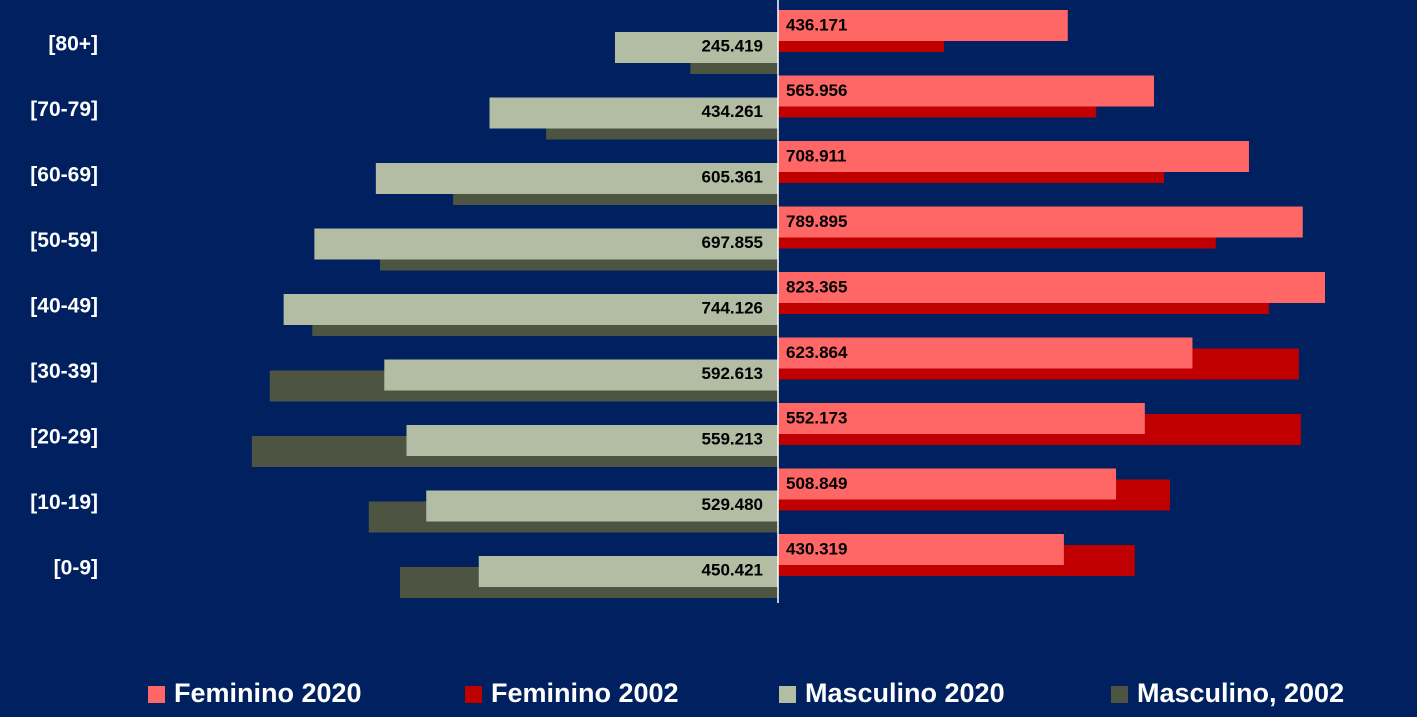  Describe the element at coordinates (816, 417) in the screenshot. I see `value-label: 552.173` at that location.